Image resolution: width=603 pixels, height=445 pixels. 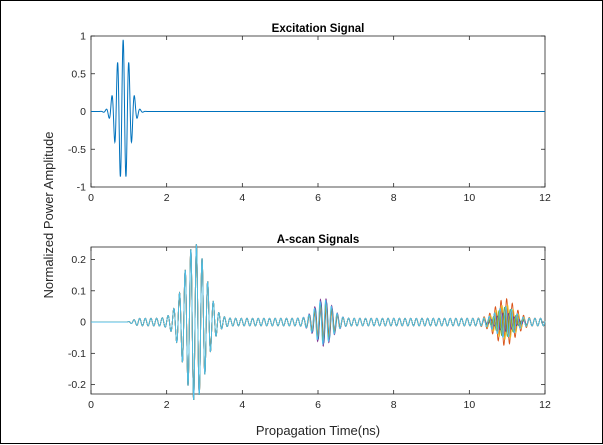 What do you see at coordinates (394, 405) in the screenshot?
I see `bottom-x-tick-label: 8` at bounding box center [394, 405].